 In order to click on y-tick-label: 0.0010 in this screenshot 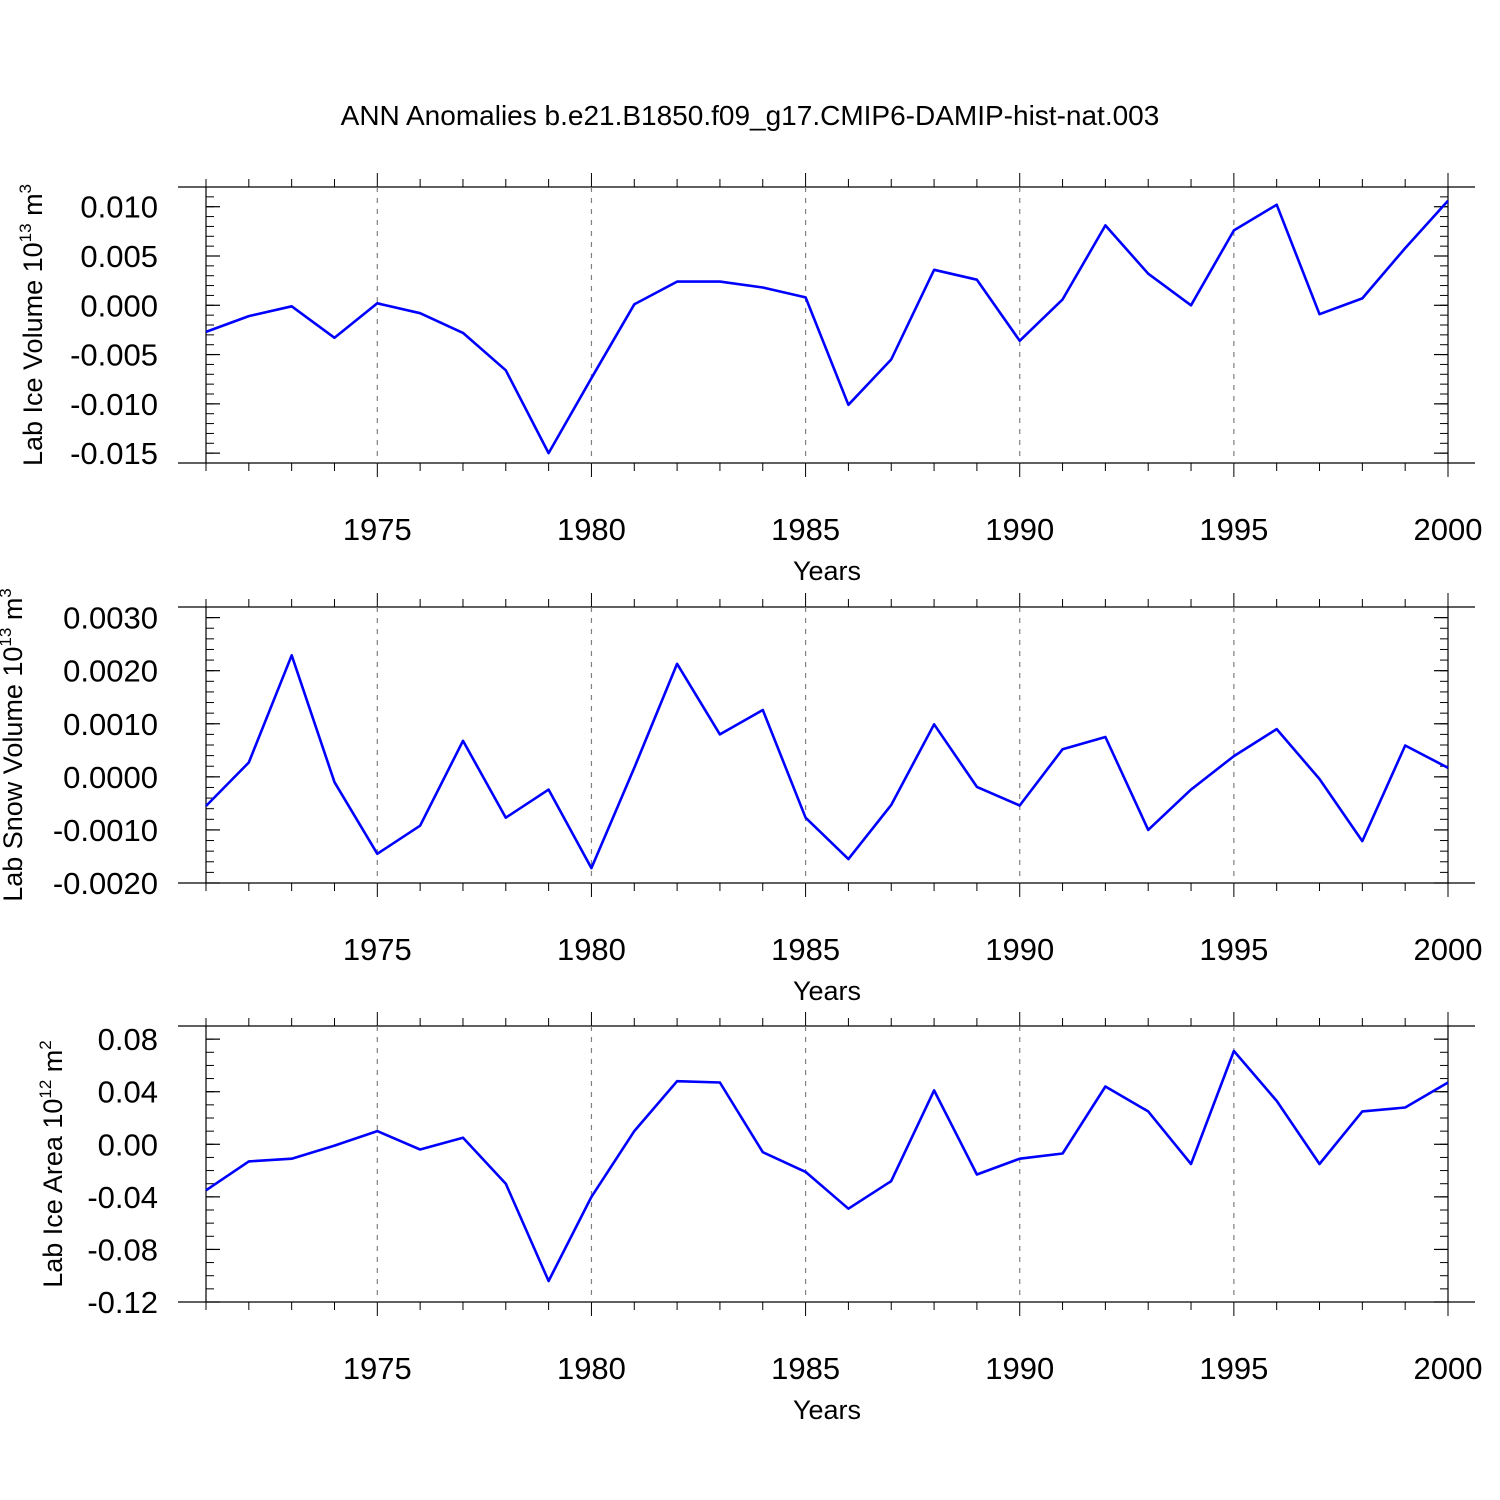, I will do `click(110, 724)`.